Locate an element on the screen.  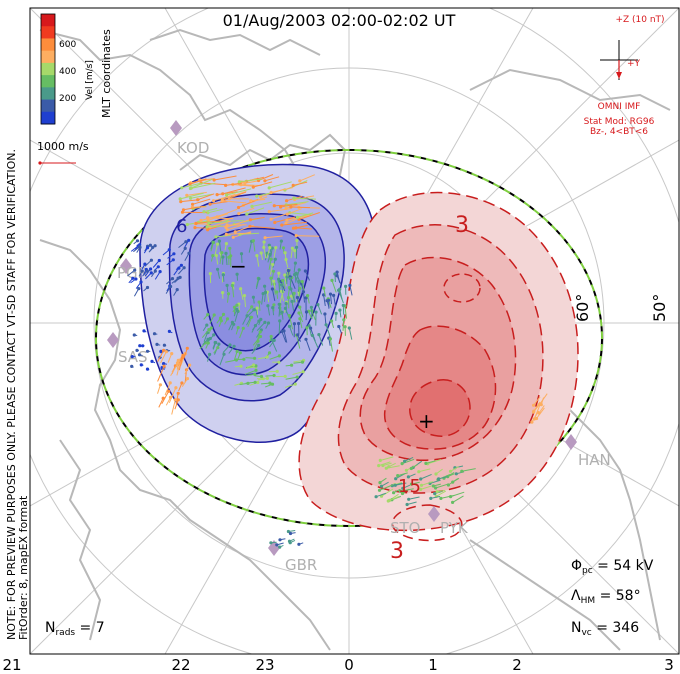
colorbar-segment is located at coordinates (48, 94).